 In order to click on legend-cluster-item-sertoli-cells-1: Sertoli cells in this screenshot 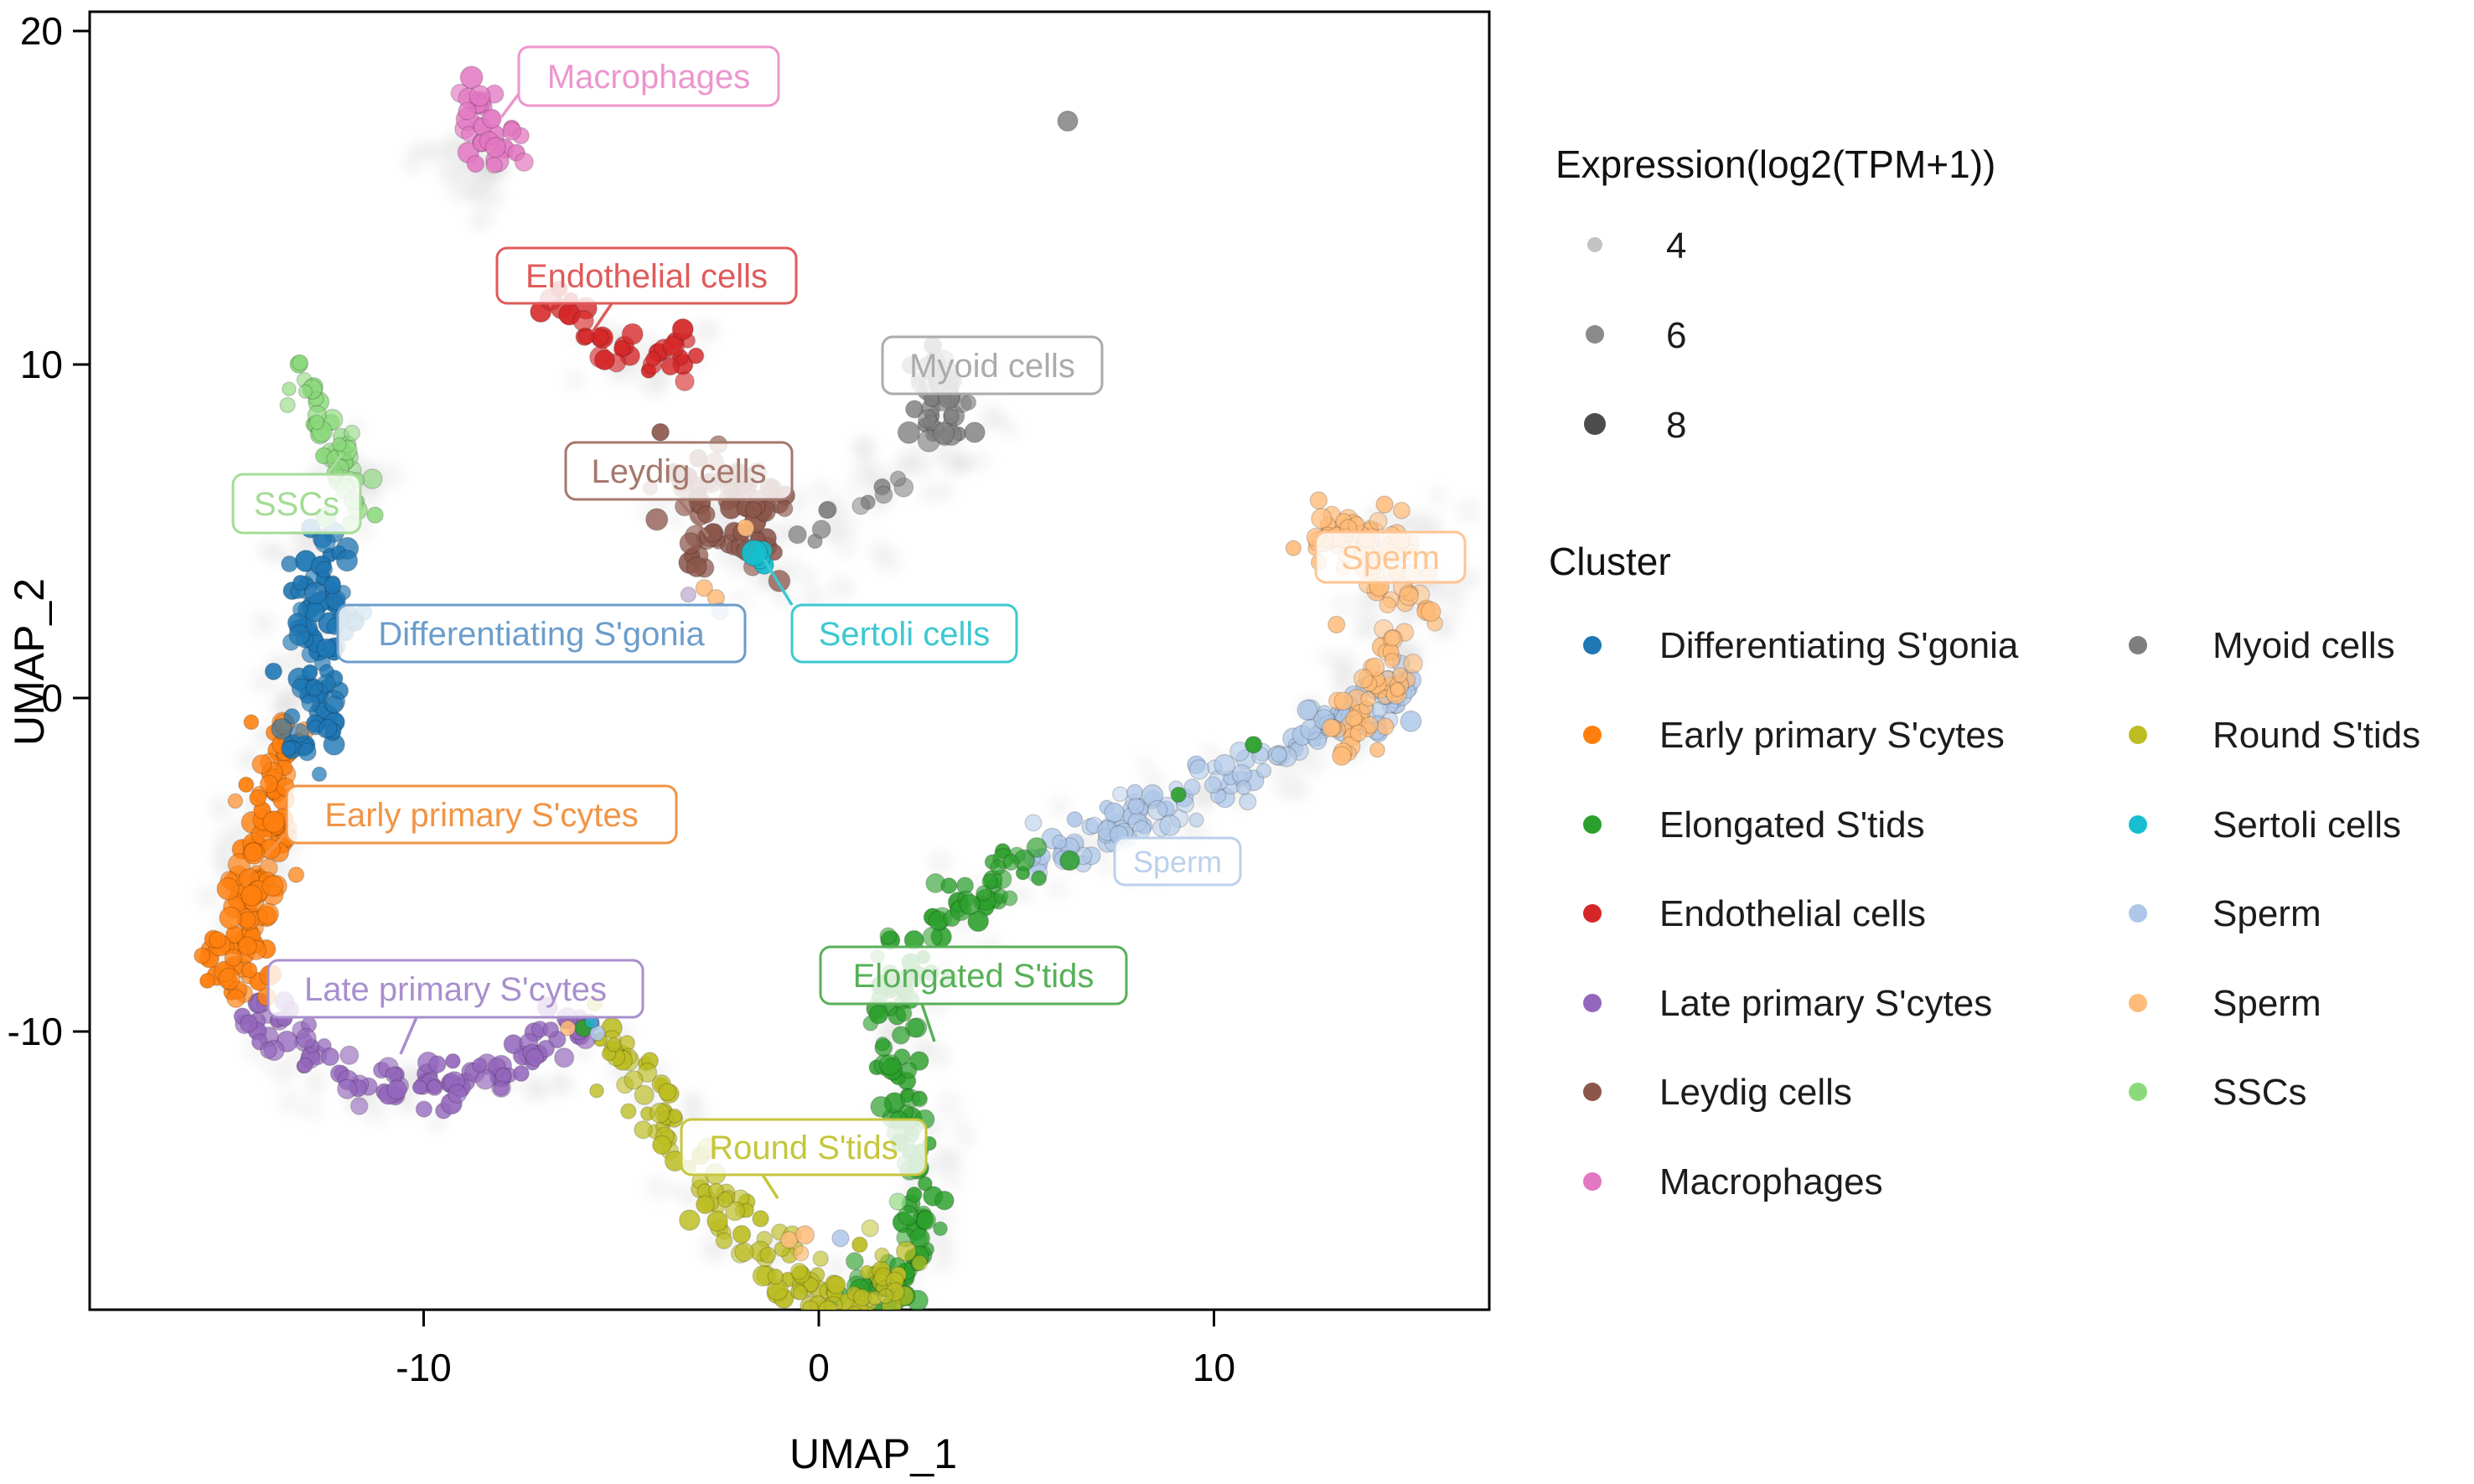, I will do `click(2265, 825)`.